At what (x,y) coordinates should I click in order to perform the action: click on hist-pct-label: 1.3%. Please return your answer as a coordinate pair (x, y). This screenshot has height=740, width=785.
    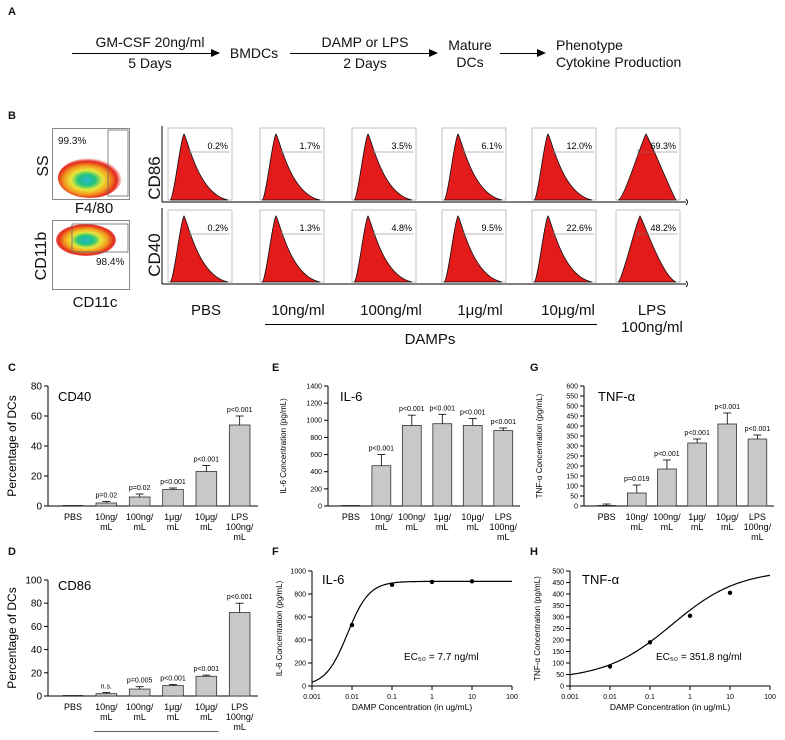
    Looking at the image, I should click on (309, 228).